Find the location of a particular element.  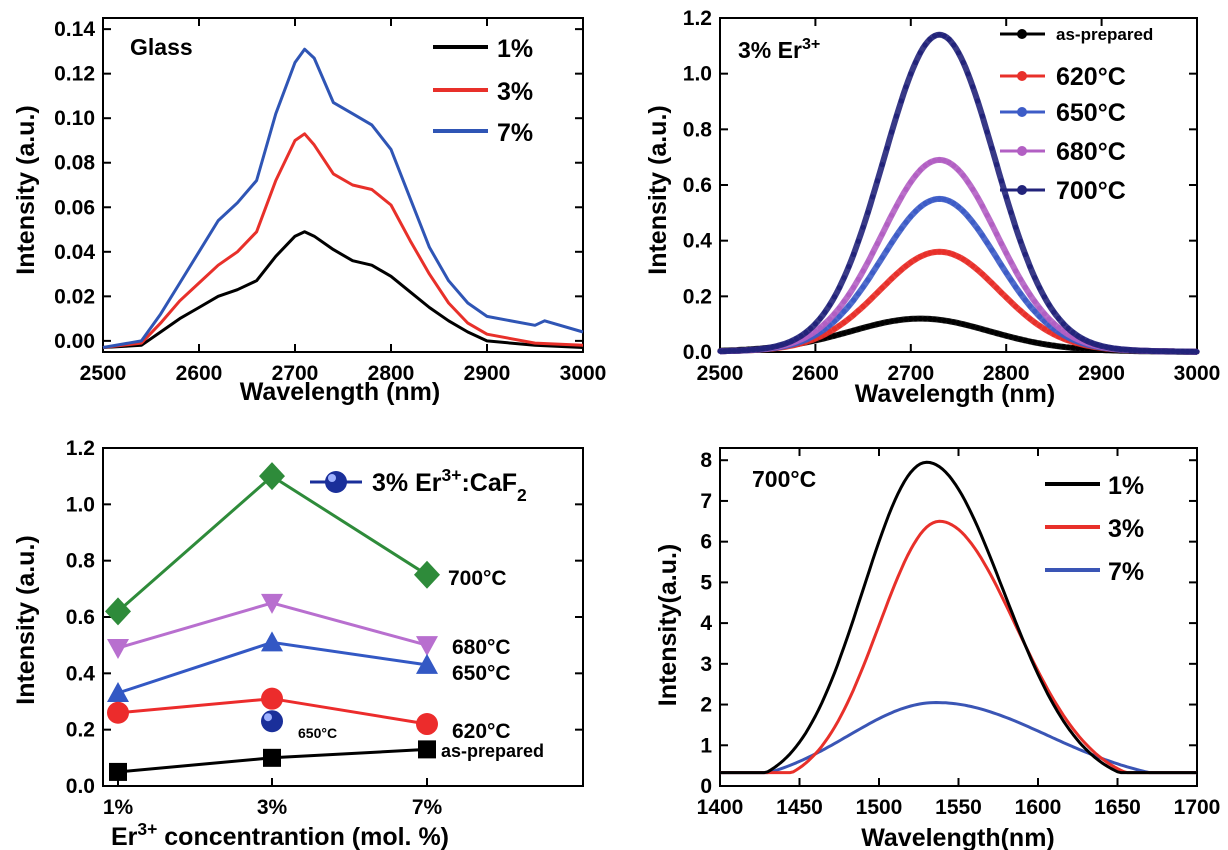

legend-label-as-prepared: as-prepared is located at coordinates (1104, 34).